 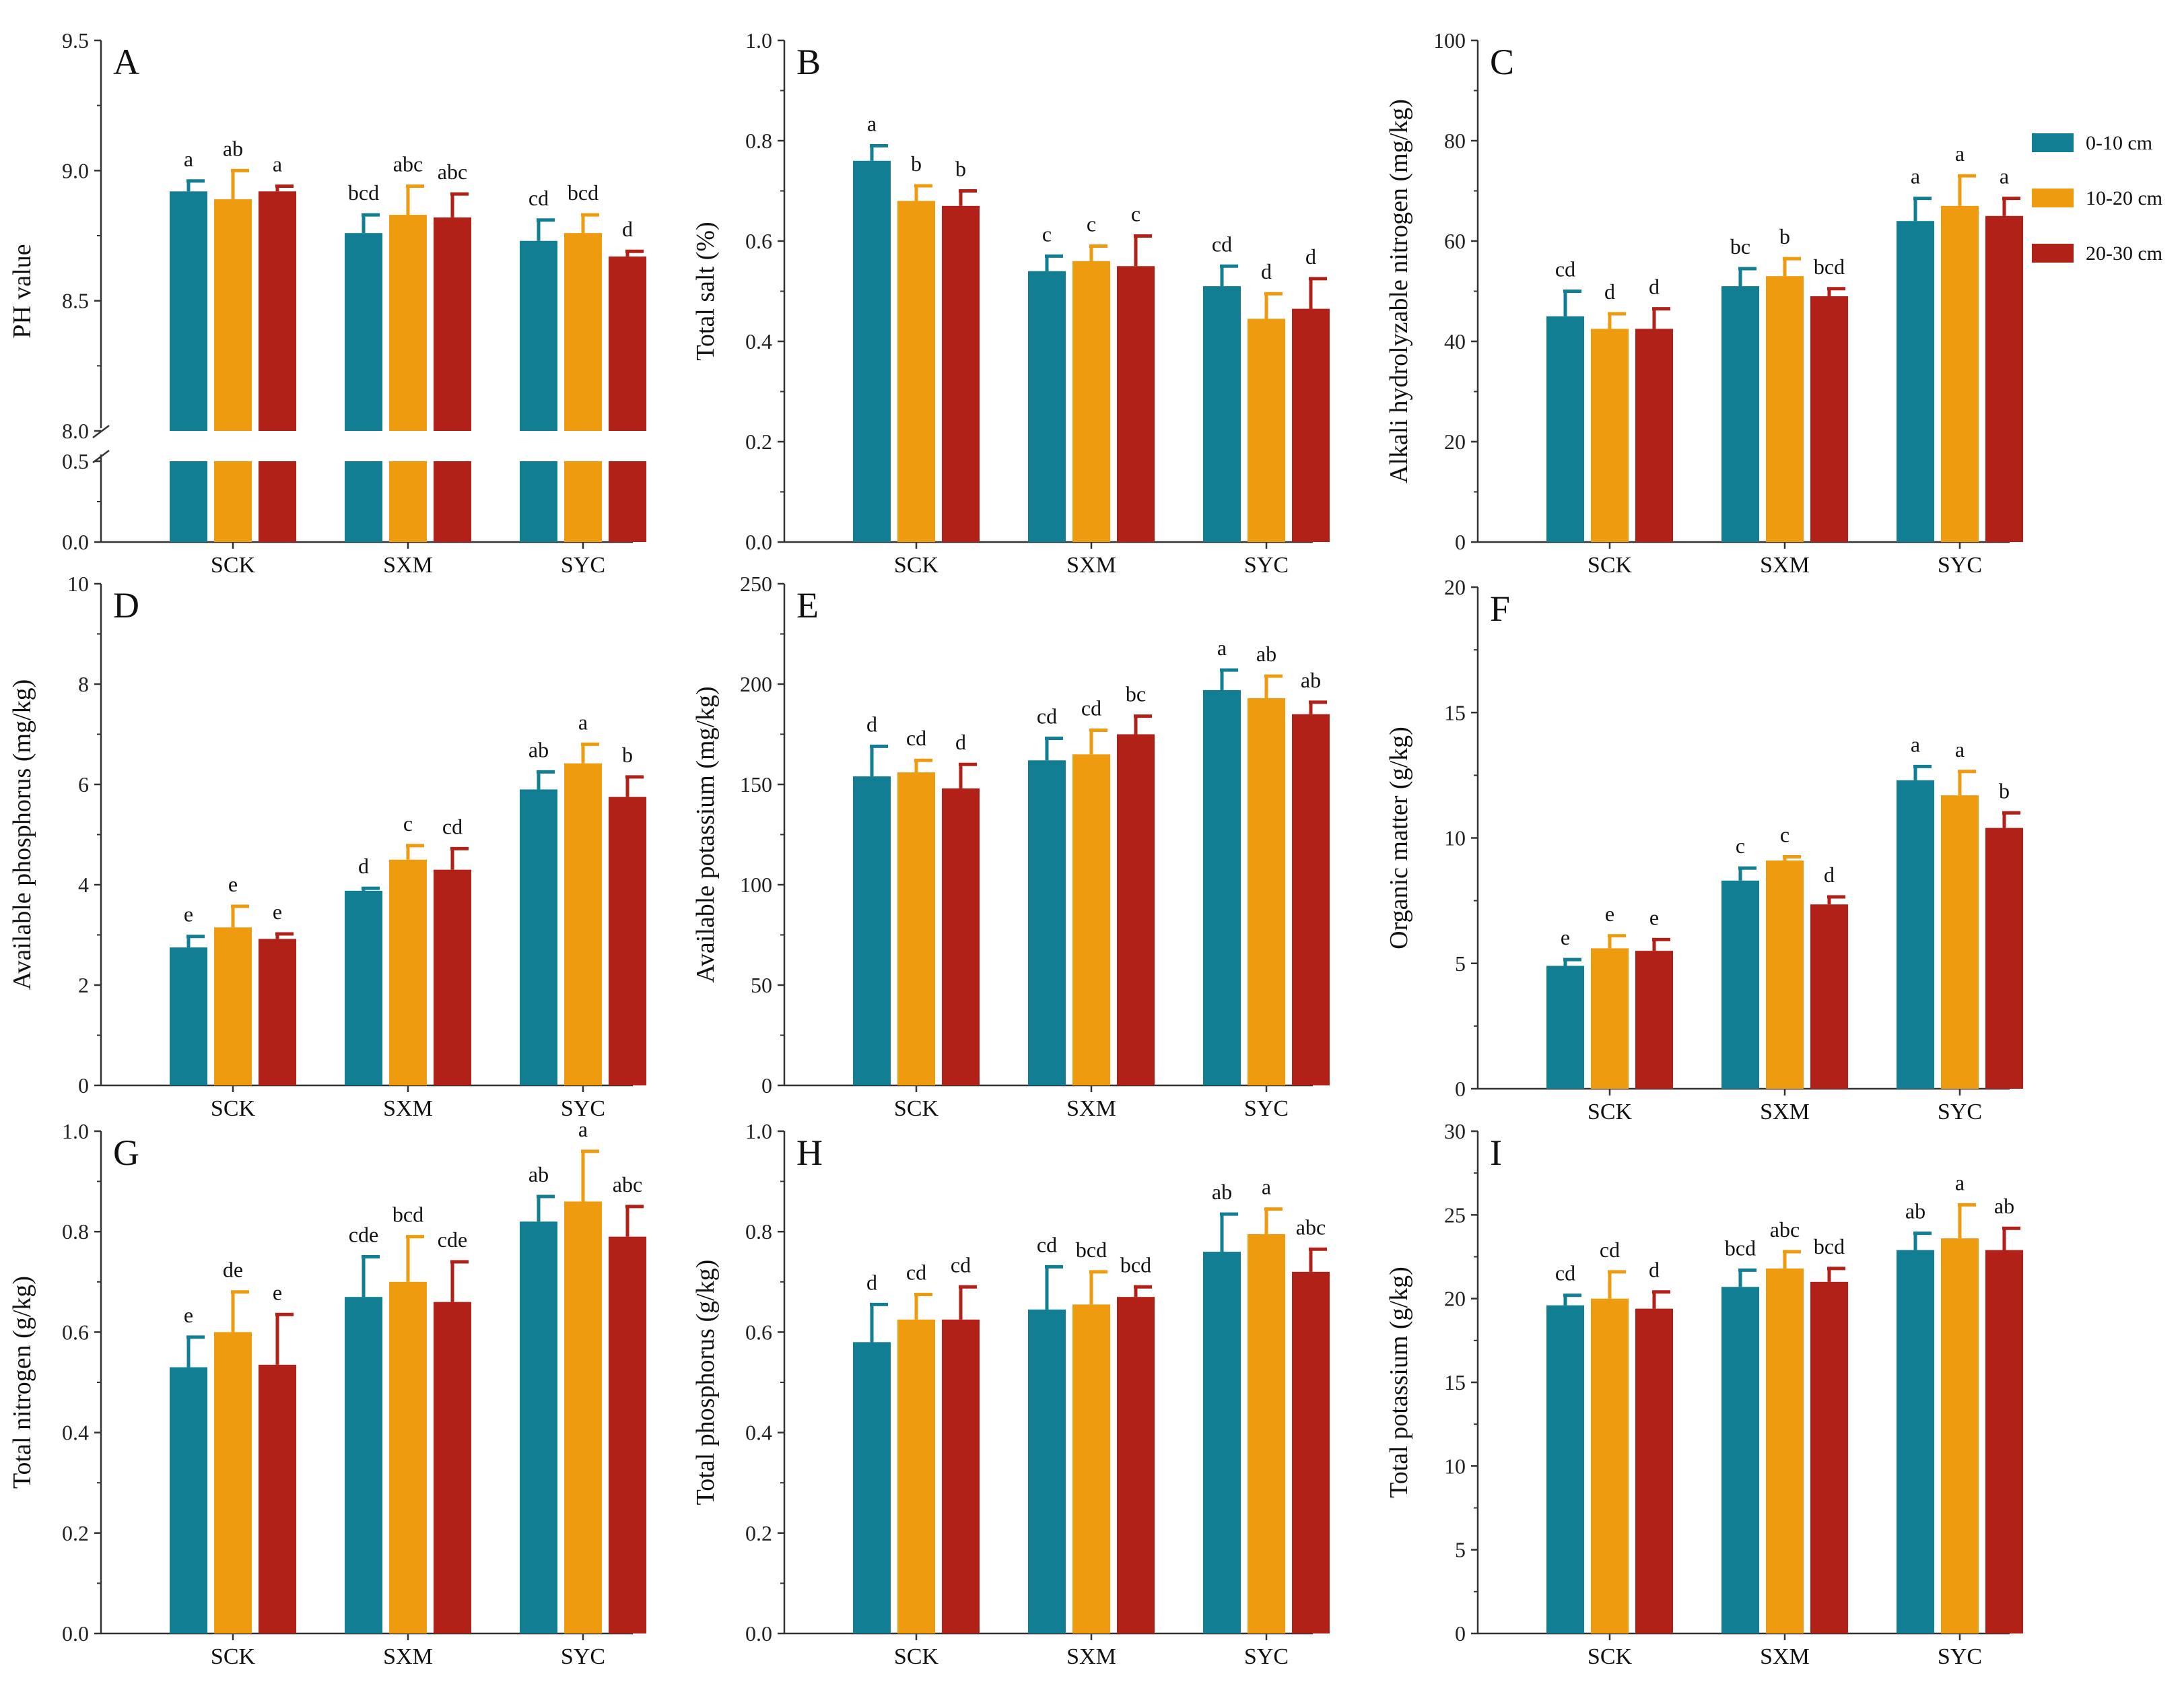 I want to click on y-tick-label: 6, so click(x=84, y=784).